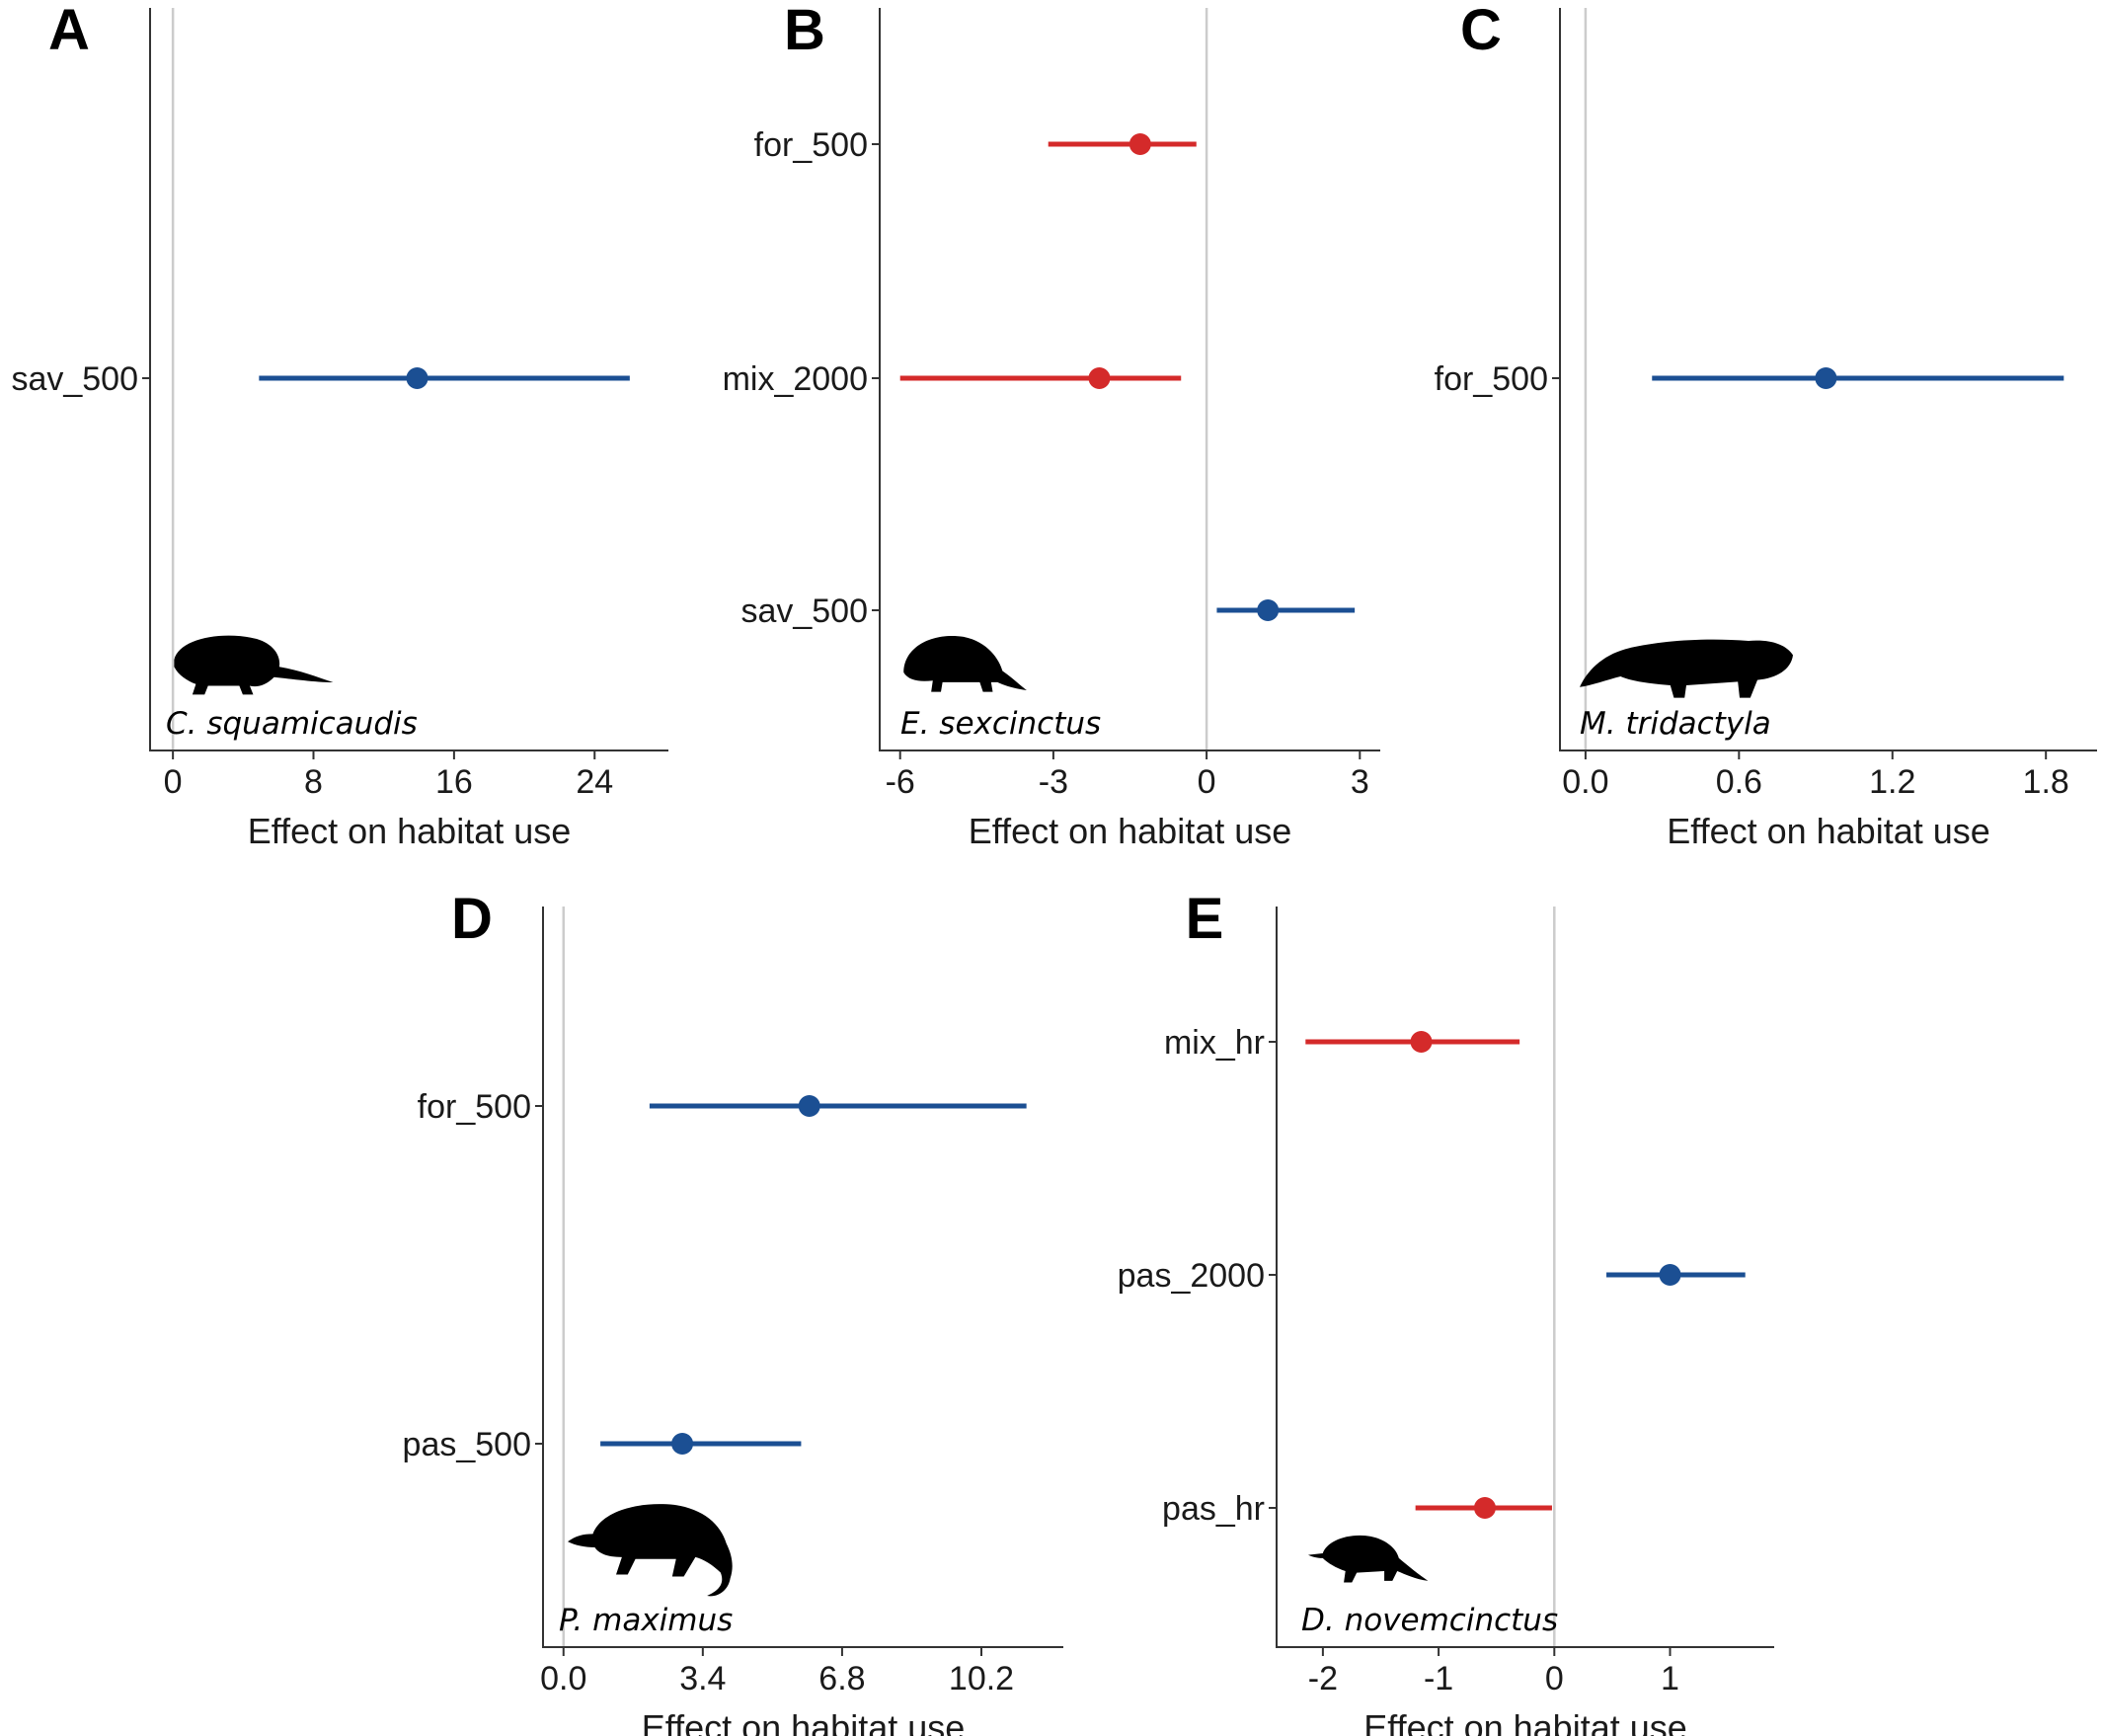 The image size is (2101, 1736). I want to click on x-tick-label: -6, so click(900, 782).